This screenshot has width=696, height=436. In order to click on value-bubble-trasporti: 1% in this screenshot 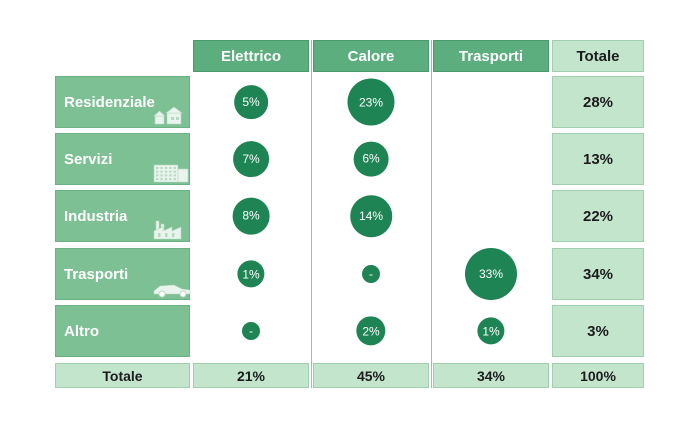, I will do `click(491, 331)`.